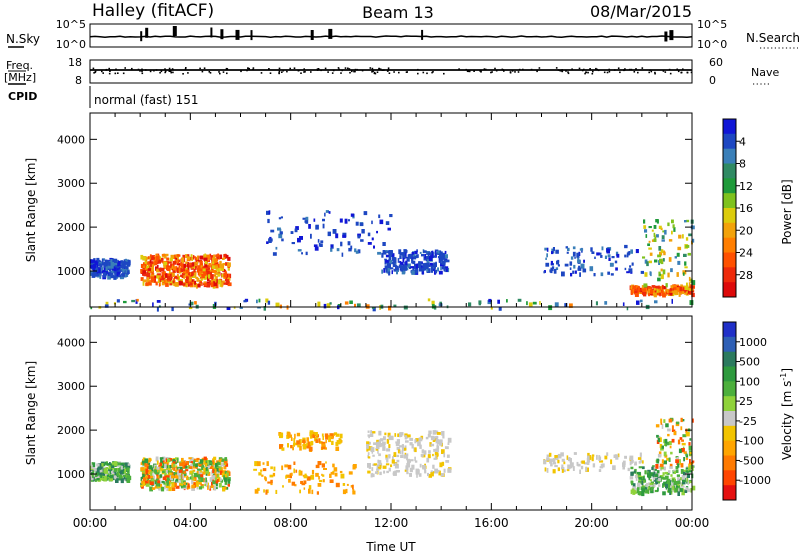 The height and width of the screenshot is (554, 800). I want to click on y-tick-label: 2000, so click(71, 430).